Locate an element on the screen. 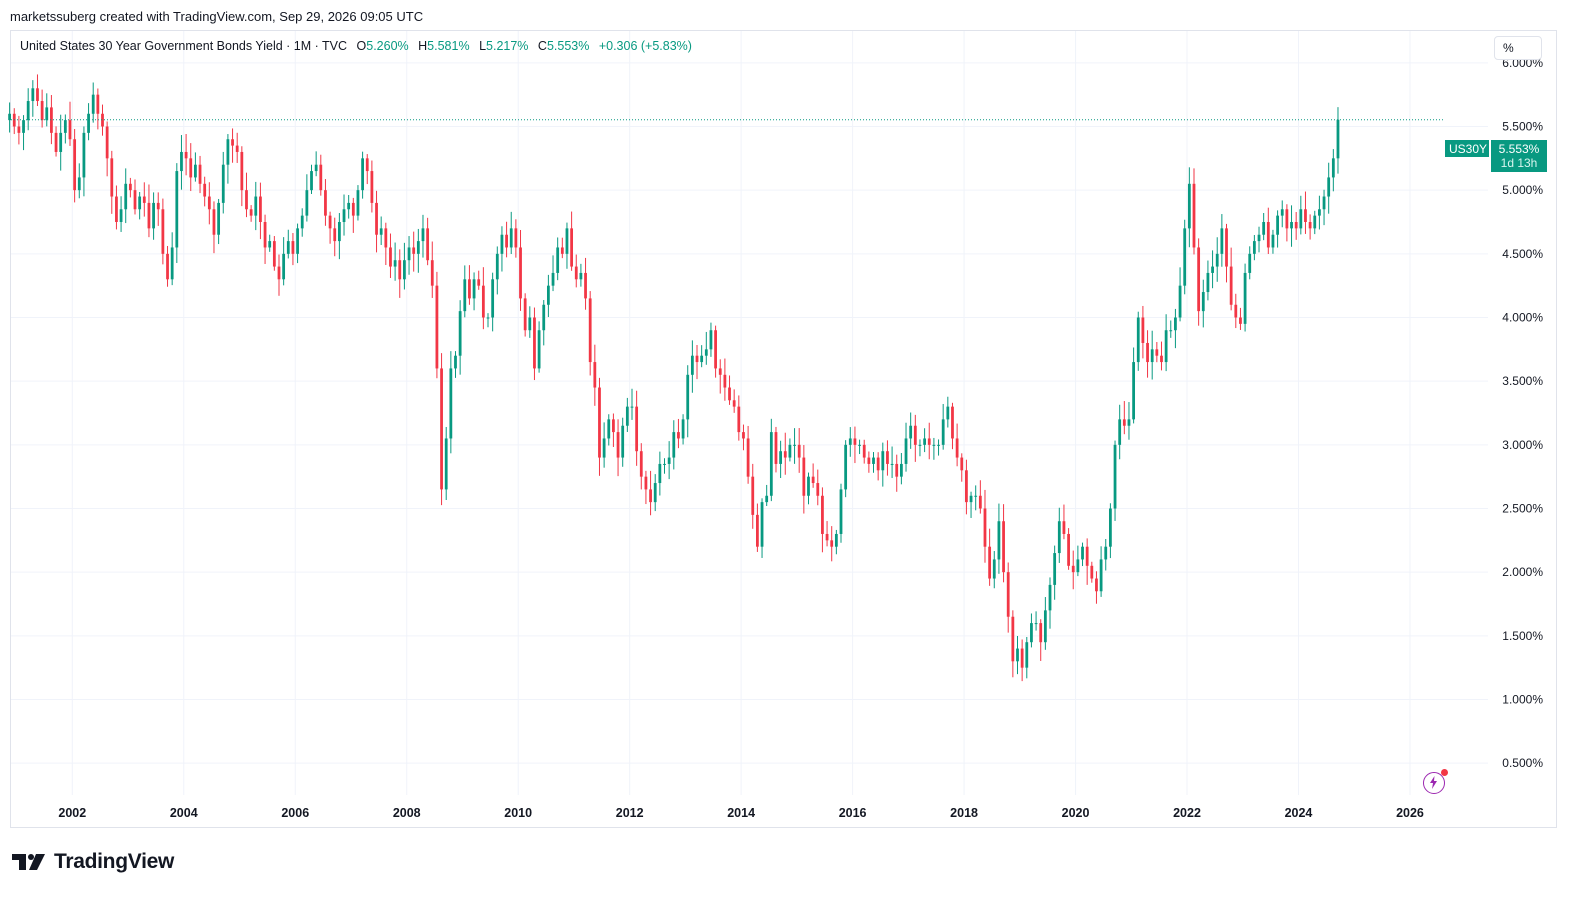 The image size is (1582, 902). close-label: C is located at coordinates (542, 46).